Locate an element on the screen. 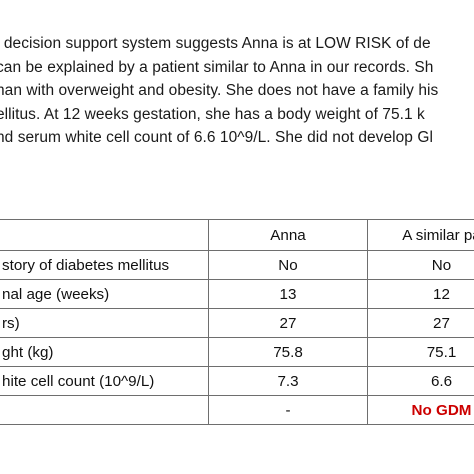 This screenshot has height=474, width=474. table-row: story of diabetes mellitus No No is located at coordinates (237, 265).